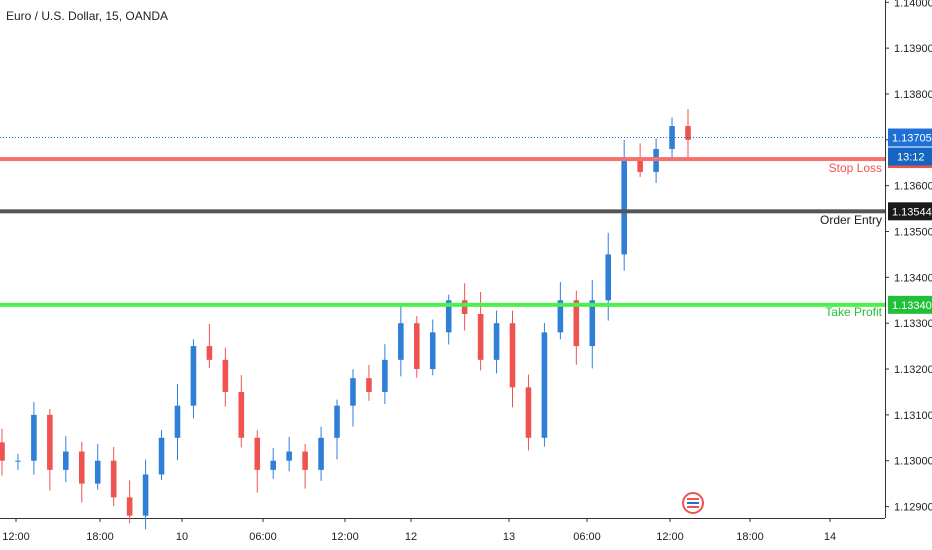 The width and height of the screenshot is (932, 550). I want to click on y-tick-label: 1.13500, so click(913, 232).